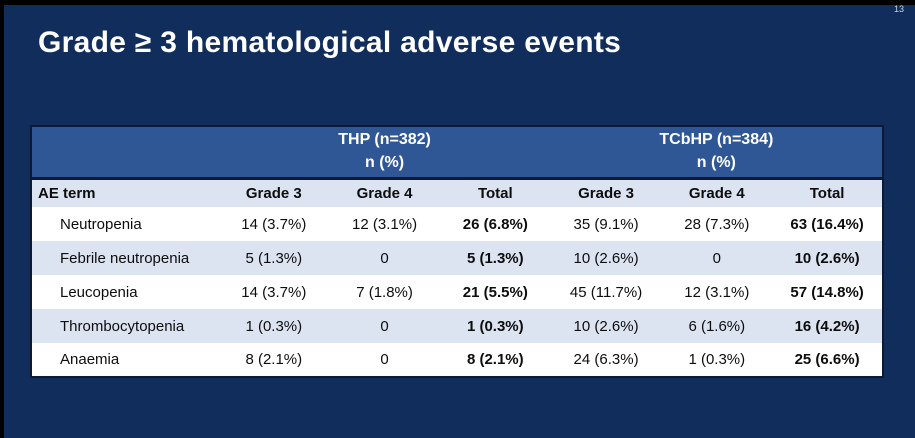 This screenshot has height=438, width=915. I want to click on table-cell: 8 (2.1%), so click(274, 359).